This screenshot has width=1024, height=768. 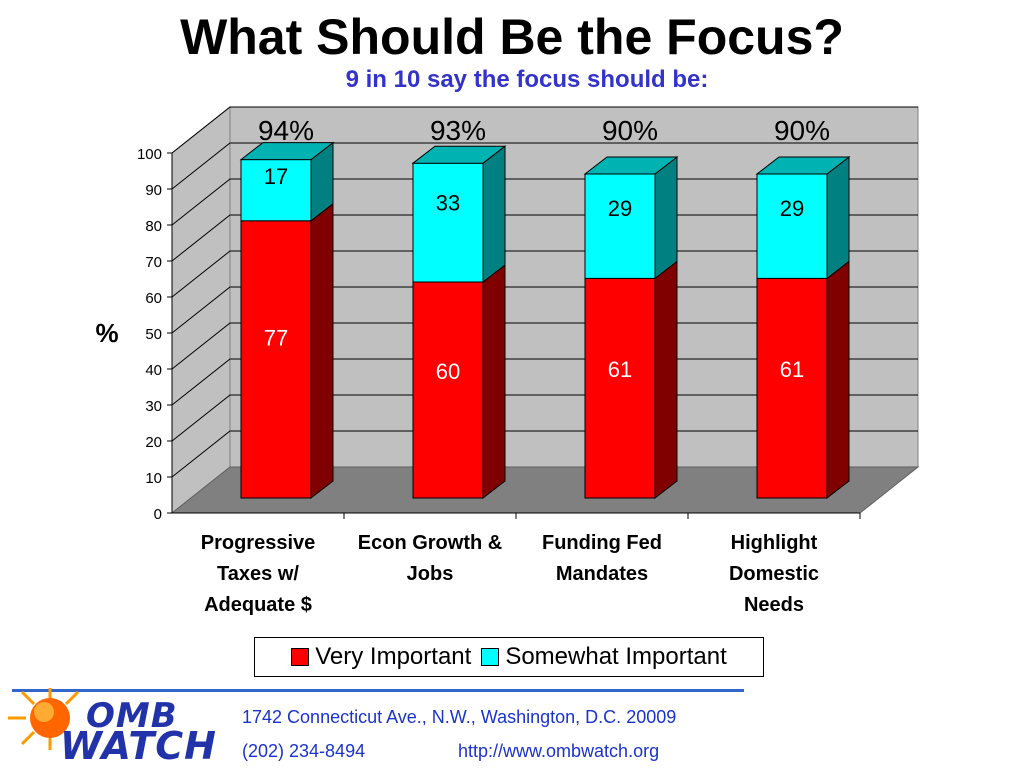 I want to click on data-label: 60, so click(x=448, y=371).